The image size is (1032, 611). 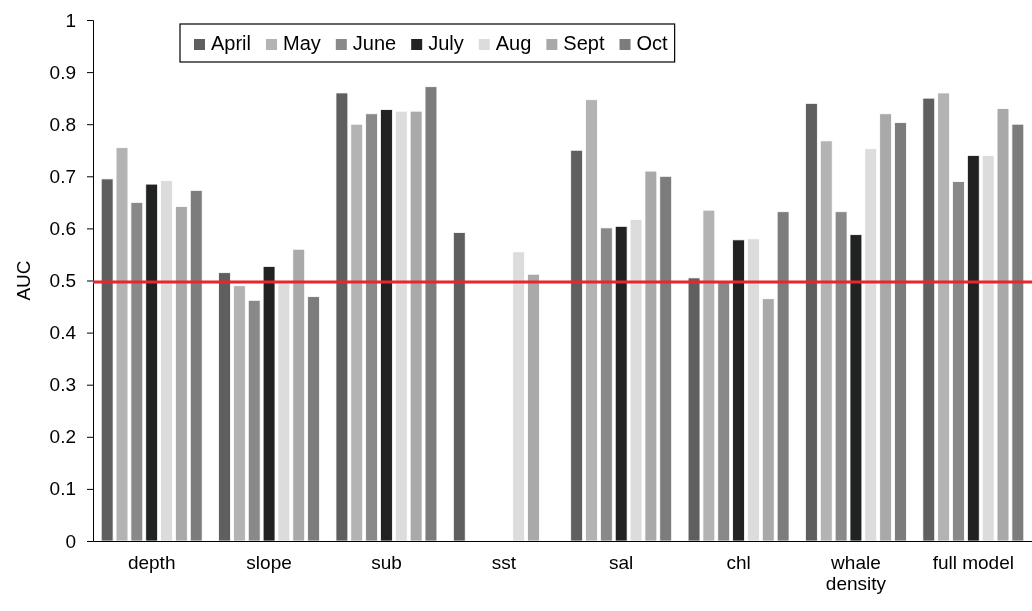 I want to click on legend-label: July, so click(x=446, y=43).